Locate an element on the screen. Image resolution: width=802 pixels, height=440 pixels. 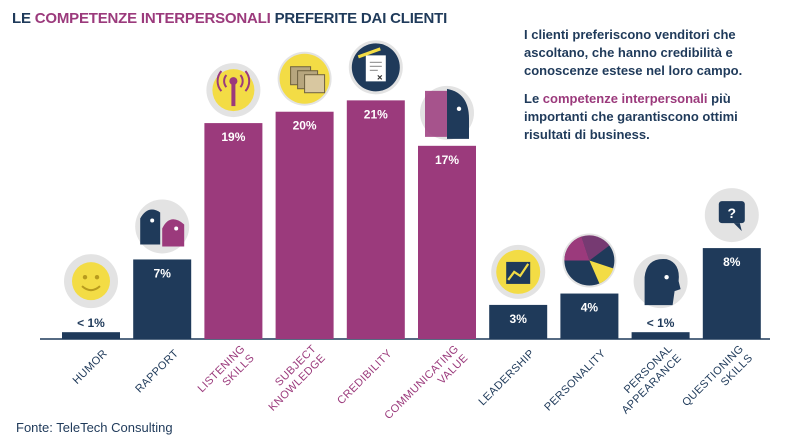
bar-questioning-skills is located at coordinates (731, 293).